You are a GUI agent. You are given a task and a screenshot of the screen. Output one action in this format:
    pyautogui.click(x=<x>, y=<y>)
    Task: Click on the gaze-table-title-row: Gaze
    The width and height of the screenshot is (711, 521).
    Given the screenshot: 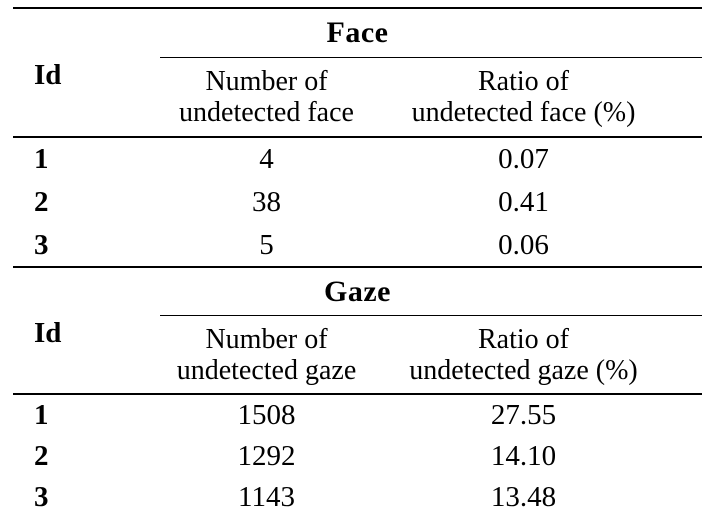 What is the action you would take?
    pyautogui.click(x=357, y=291)
    